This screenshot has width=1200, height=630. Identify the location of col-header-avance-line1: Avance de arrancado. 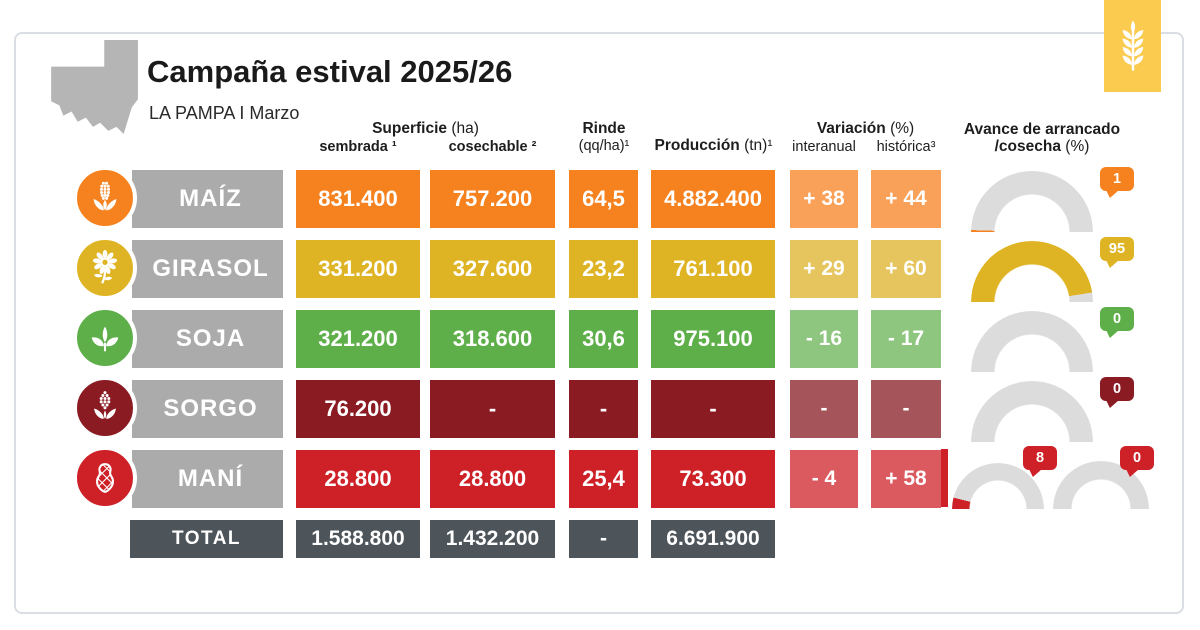
(1042, 129).